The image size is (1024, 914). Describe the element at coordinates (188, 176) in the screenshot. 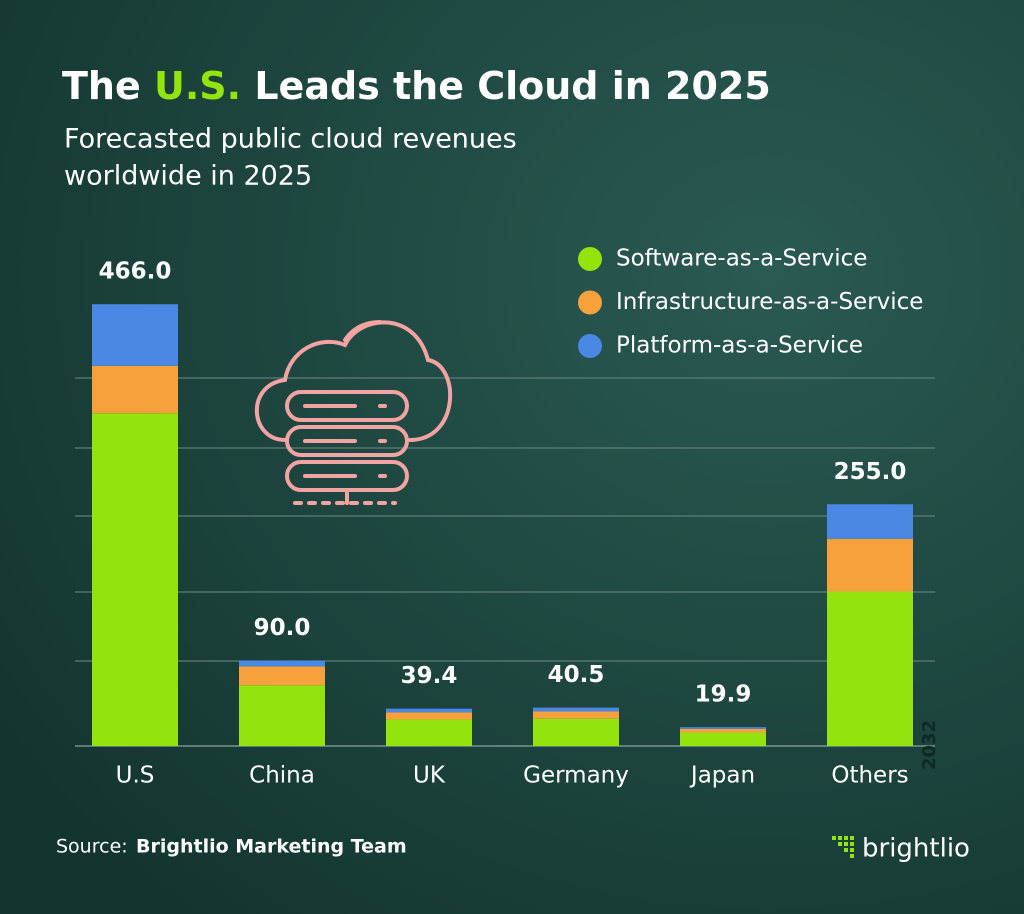

I see `subtitle: worldwide in 2025` at that location.